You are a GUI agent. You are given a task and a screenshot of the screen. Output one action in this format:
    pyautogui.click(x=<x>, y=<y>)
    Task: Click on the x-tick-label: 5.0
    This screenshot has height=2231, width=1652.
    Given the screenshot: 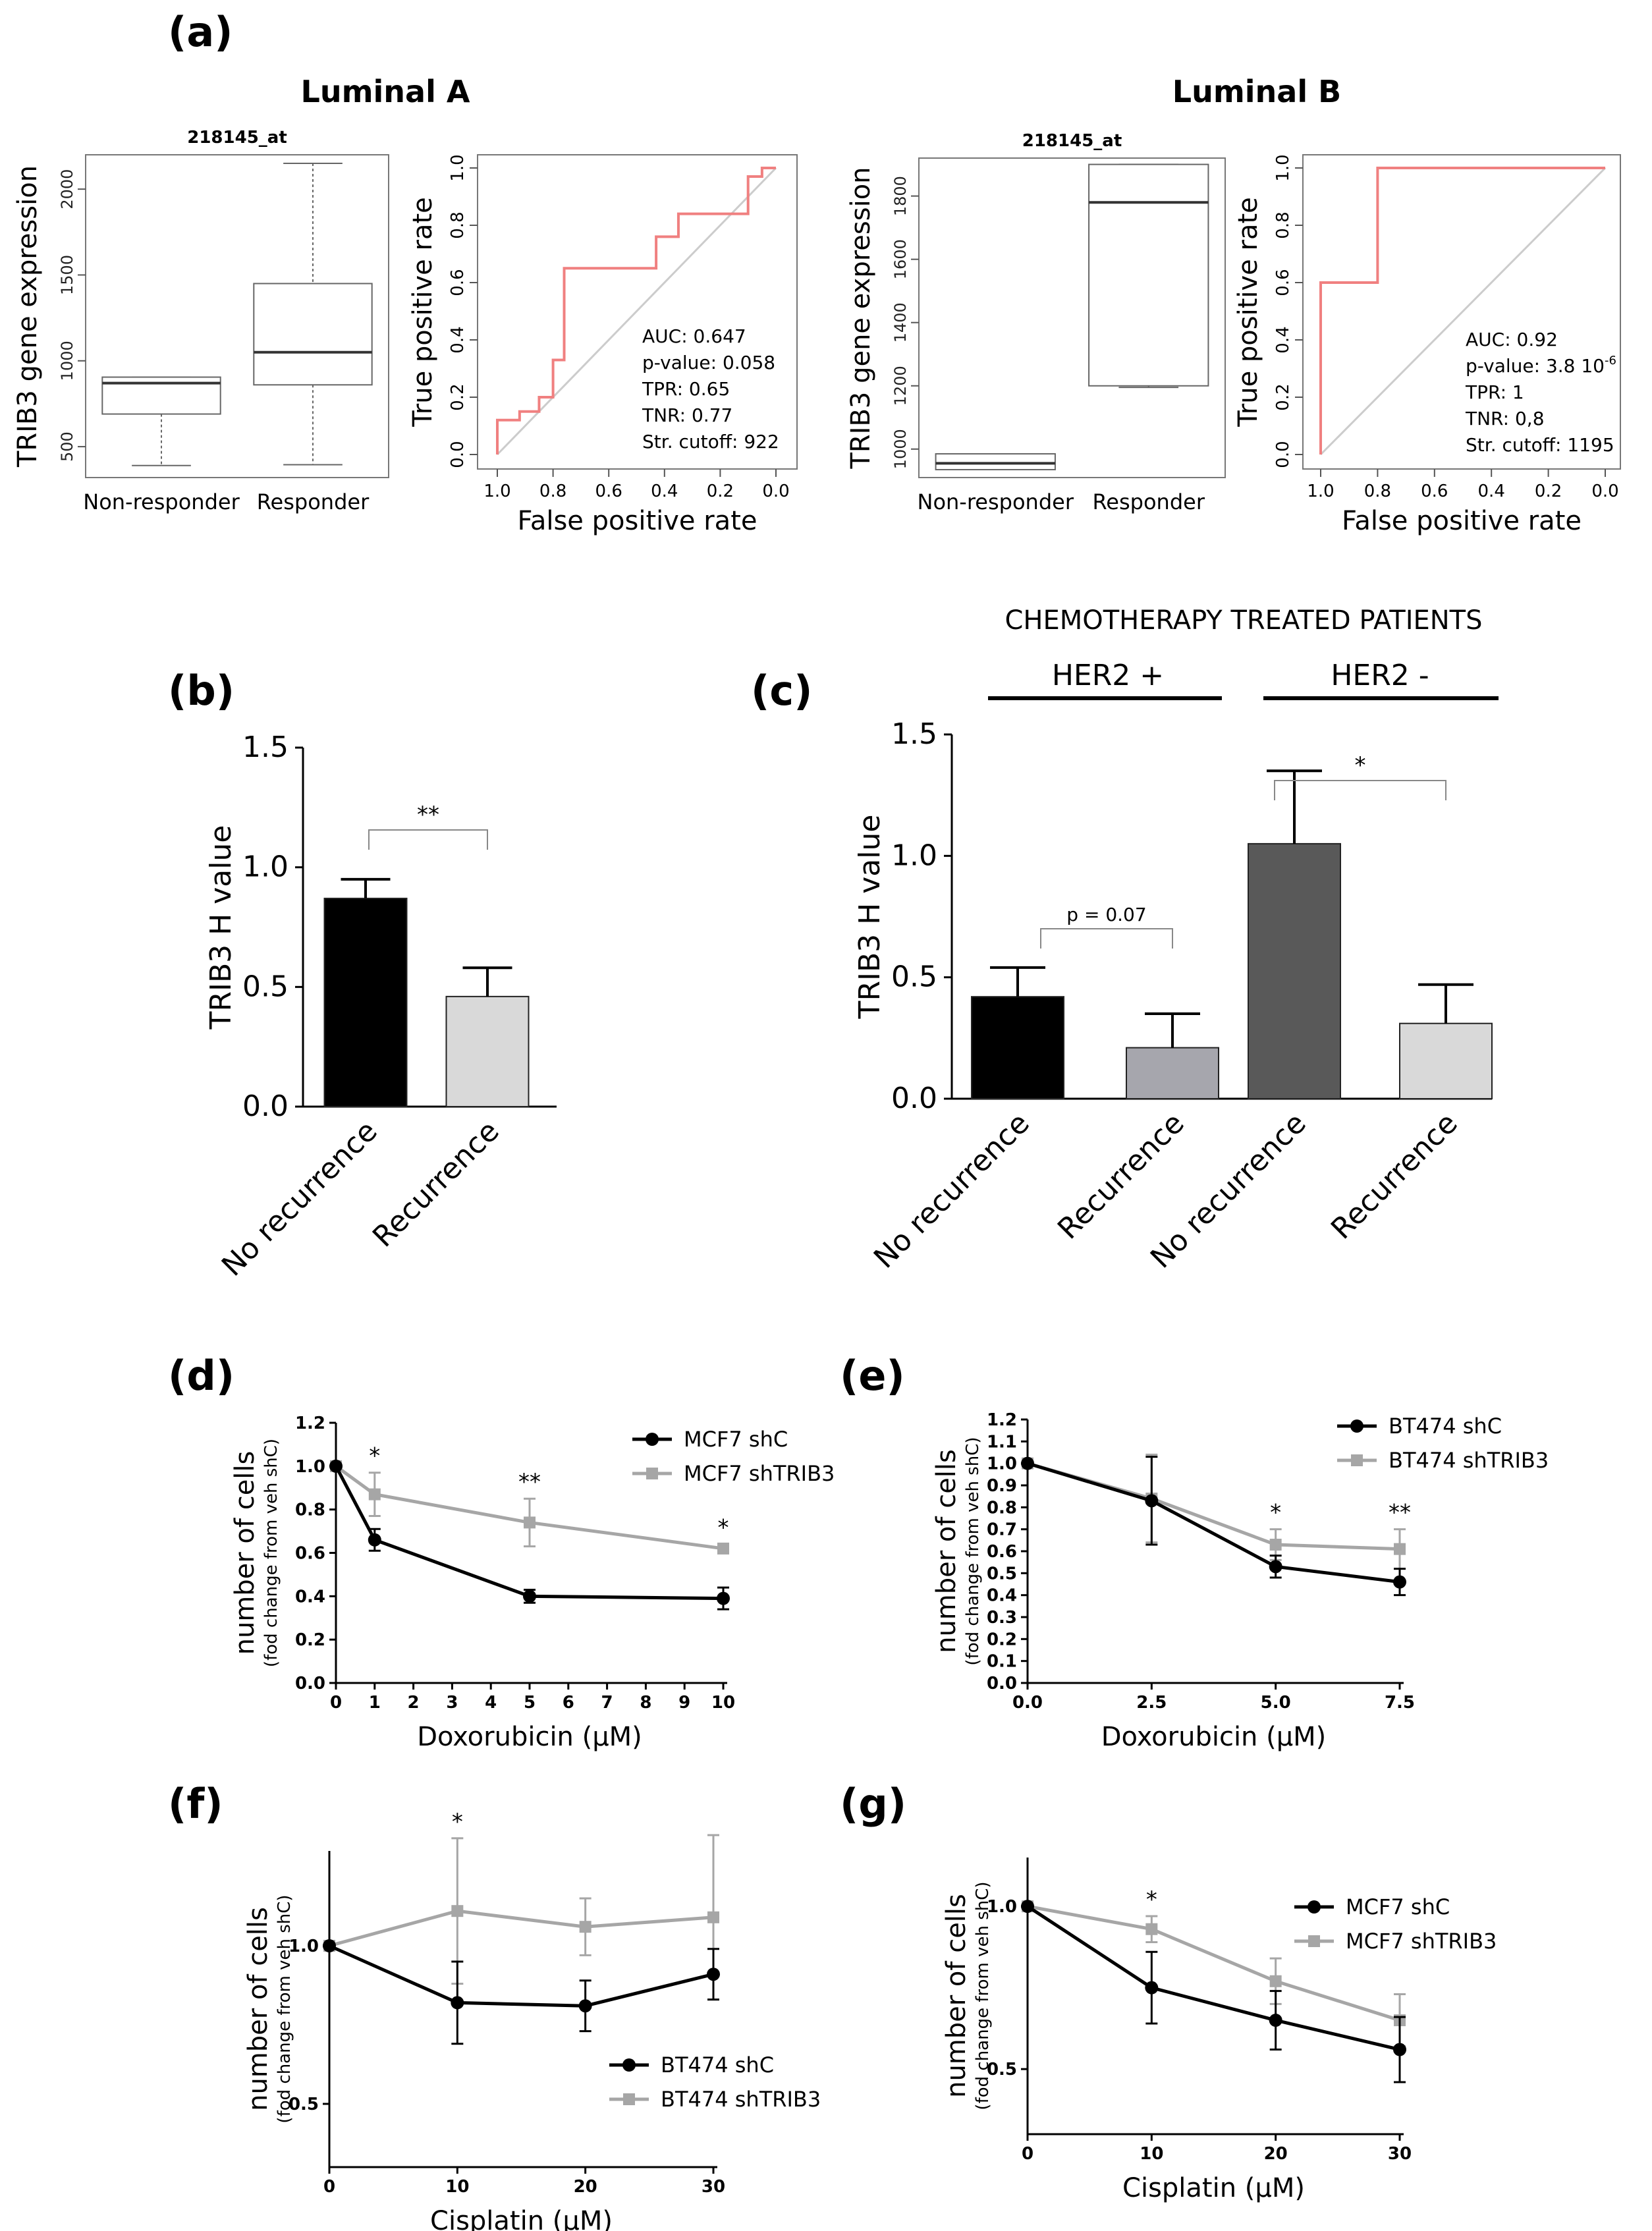 What is the action you would take?
    pyautogui.click(x=1276, y=1703)
    